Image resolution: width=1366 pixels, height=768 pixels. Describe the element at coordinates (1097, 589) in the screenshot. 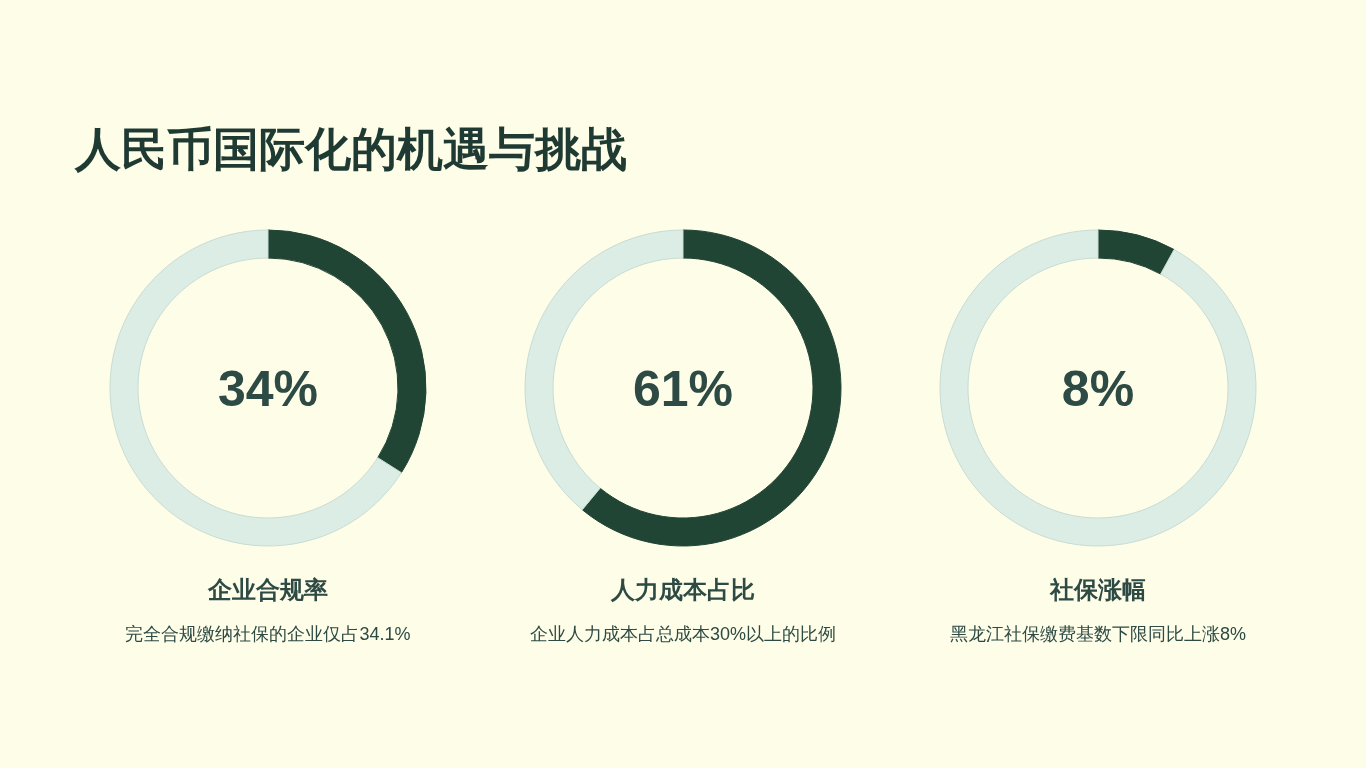

I see `text: 社保涨幅` at that location.